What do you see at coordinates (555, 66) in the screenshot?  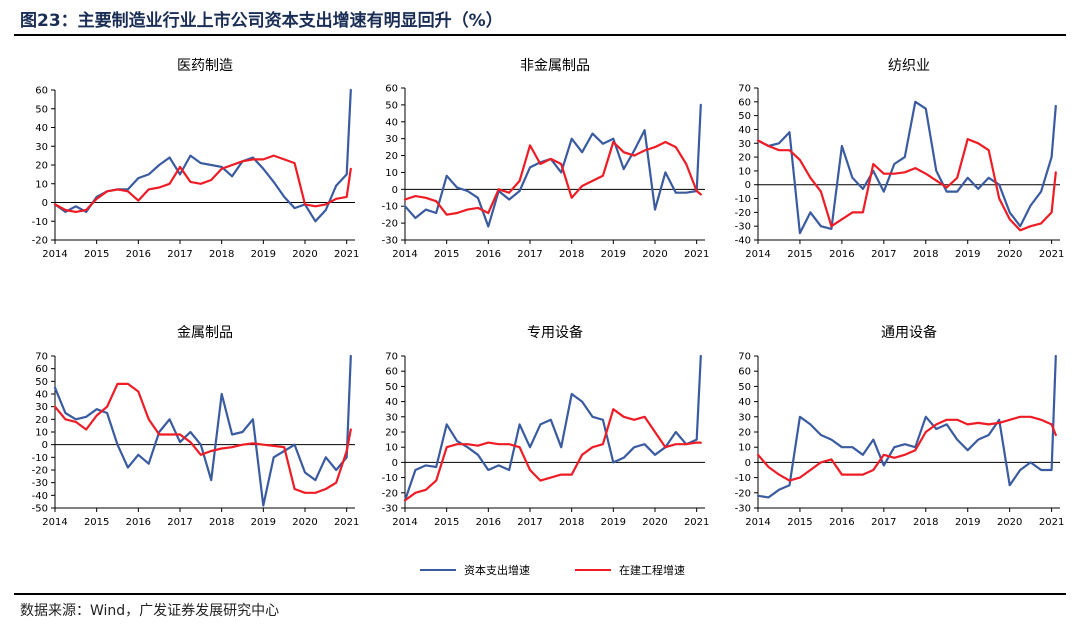 I see `chart-title: 非金属制品` at bounding box center [555, 66].